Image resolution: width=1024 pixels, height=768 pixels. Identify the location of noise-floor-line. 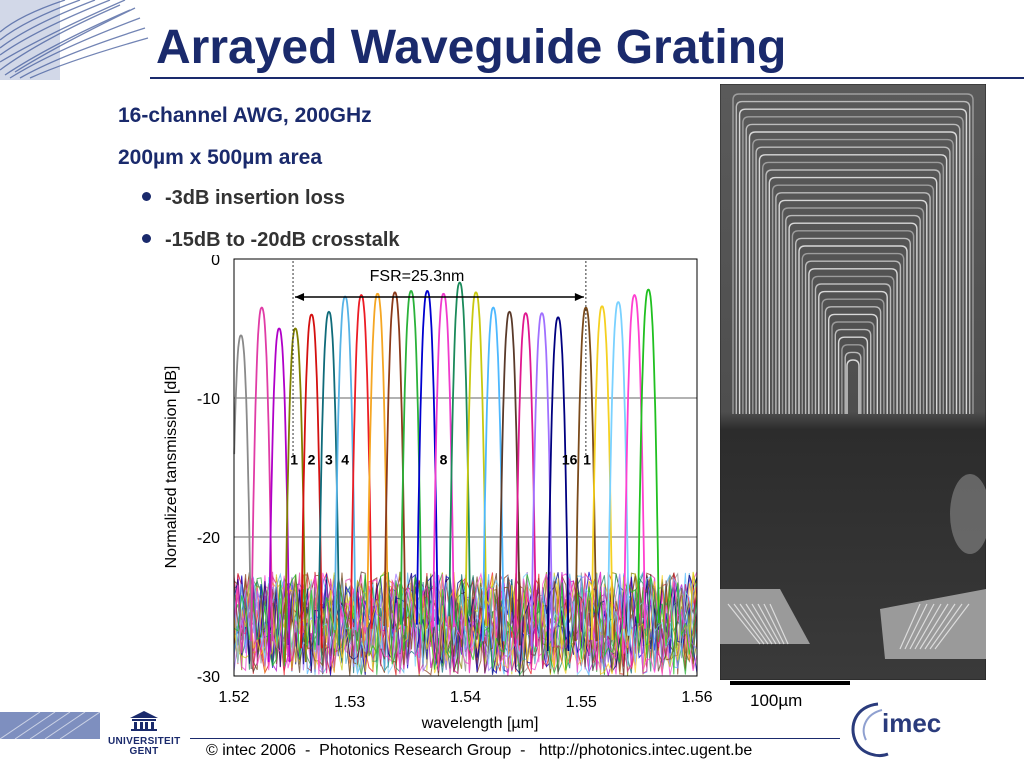
(465, 623).